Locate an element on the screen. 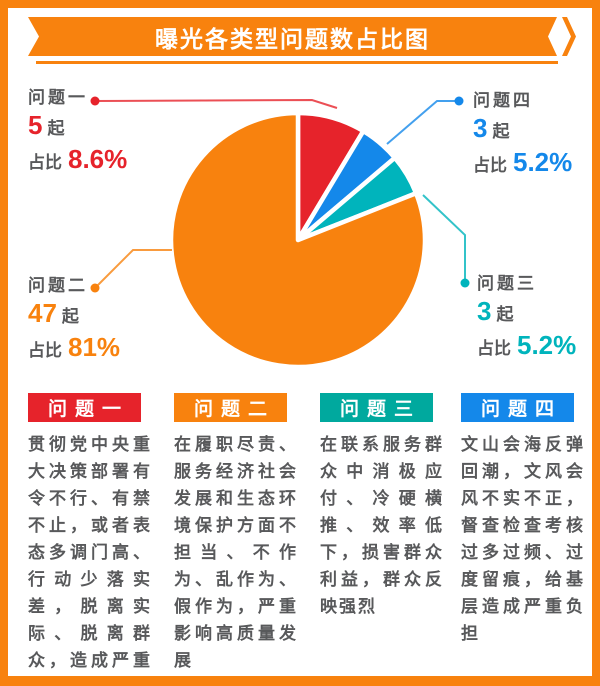 The width and height of the screenshot is (600, 686). ribbon-underline is located at coordinates (297, 62).